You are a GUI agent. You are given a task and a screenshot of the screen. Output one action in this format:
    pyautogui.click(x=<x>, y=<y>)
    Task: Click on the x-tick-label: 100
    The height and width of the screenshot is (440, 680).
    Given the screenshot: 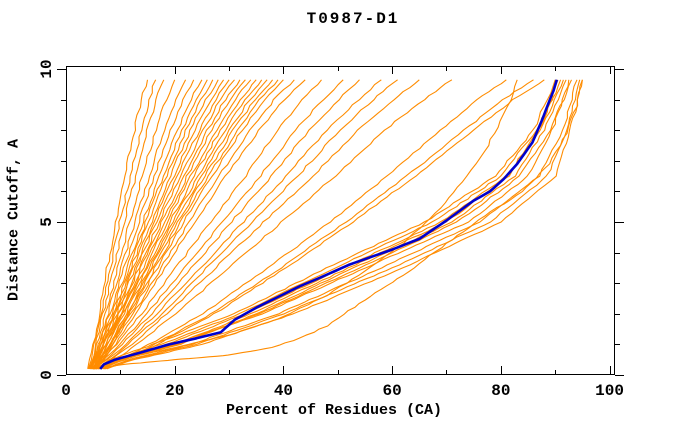 What is the action you would take?
    pyautogui.click(x=609, y=391)
    